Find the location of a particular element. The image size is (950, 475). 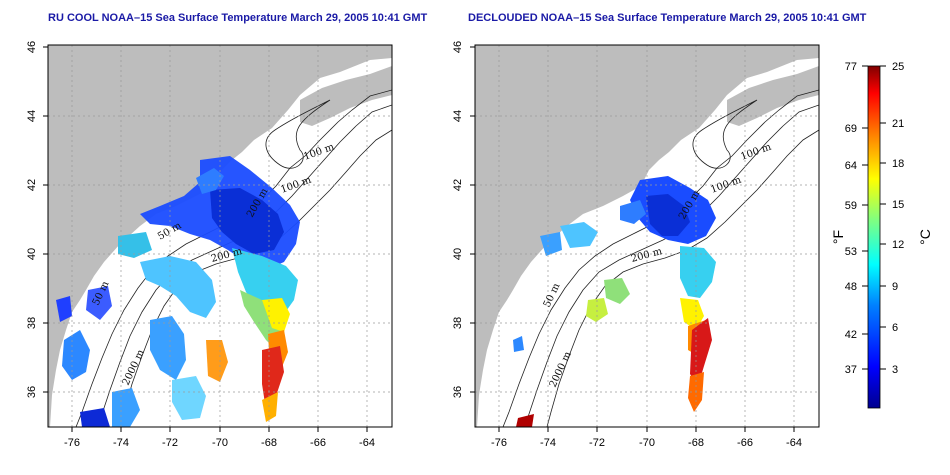

right-latitude-labels: 36 38 40 42 44 46 is located at coordinates (458, 219).